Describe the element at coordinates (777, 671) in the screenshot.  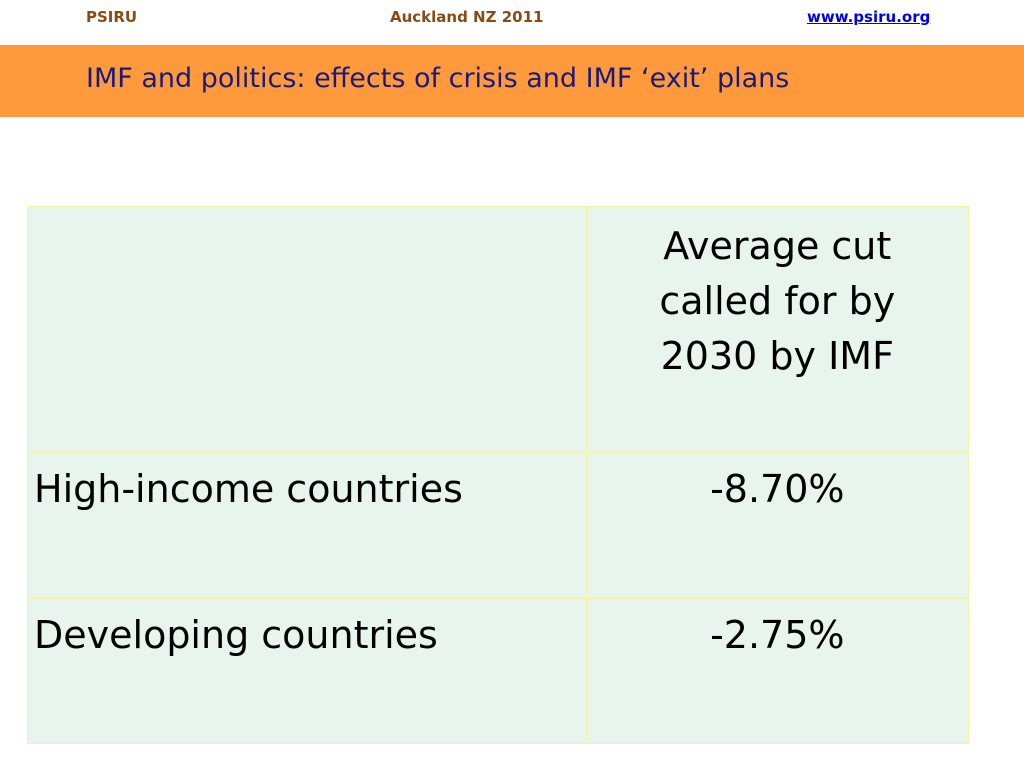
I see `row-value: -2.75%` at that location.